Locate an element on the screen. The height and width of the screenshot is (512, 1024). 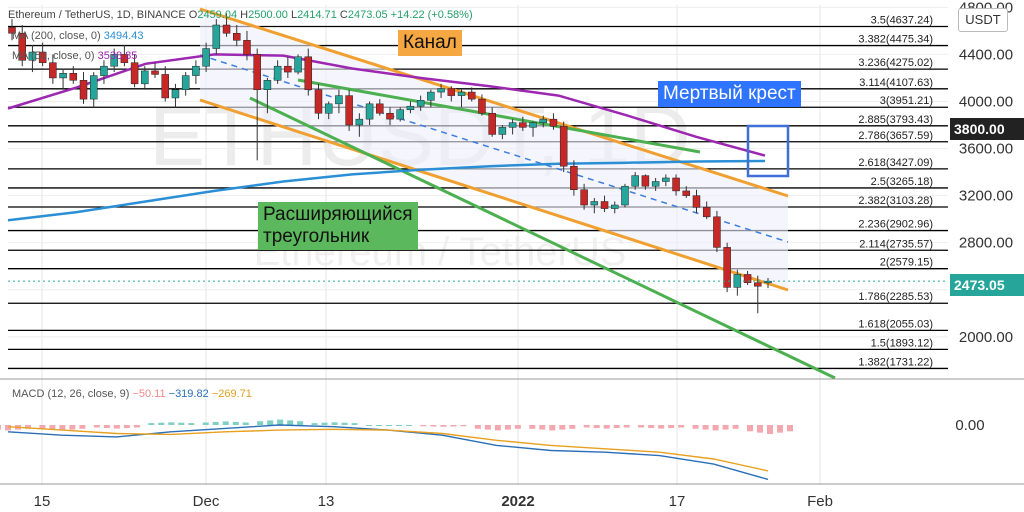
fib-level-label: 3.236(4275.02) is located at coordinates (895, 63).